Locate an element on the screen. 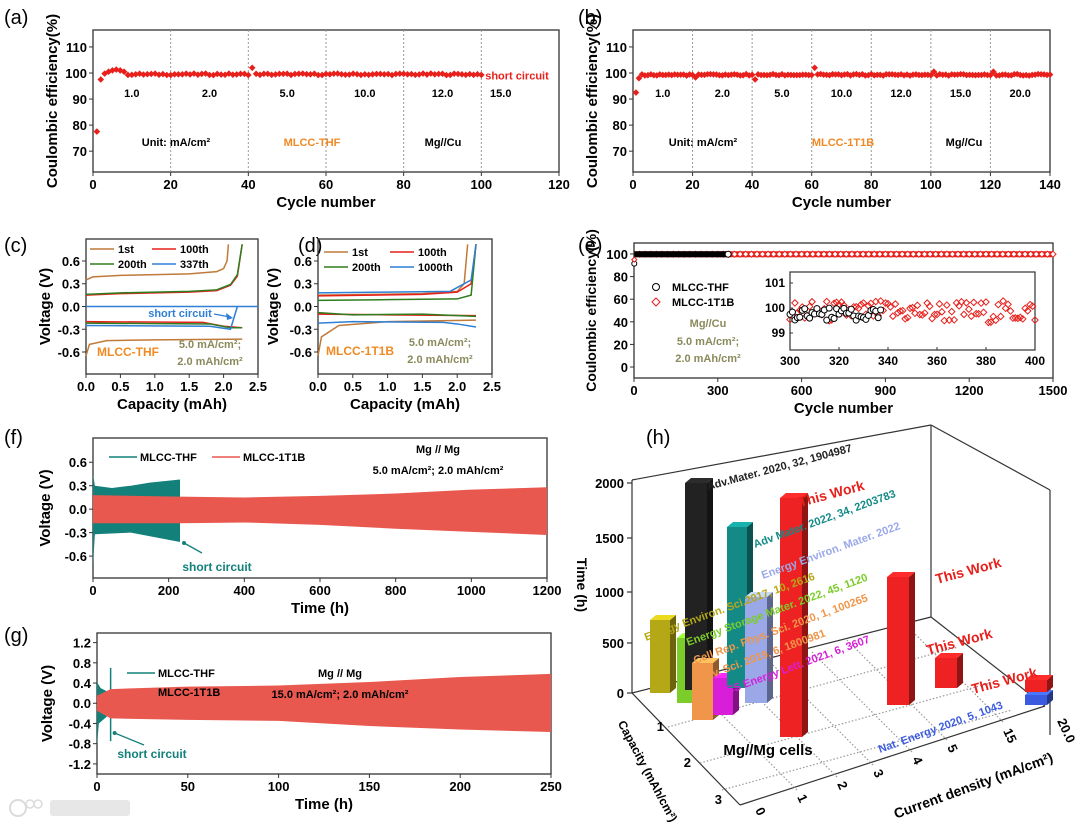 The image size is (1080, 824). electrolyte-label: MLCC-1T1B is located at coordinates (843, 143).